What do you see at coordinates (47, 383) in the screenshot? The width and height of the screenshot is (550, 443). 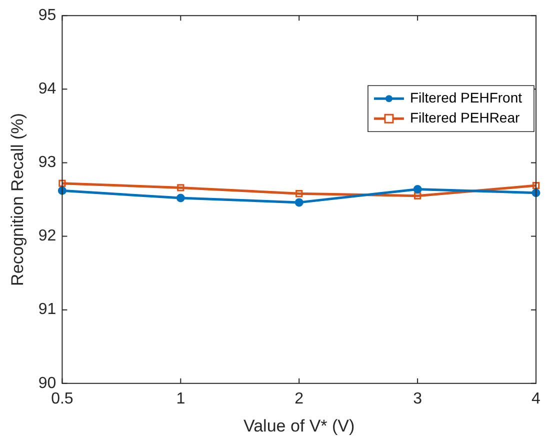 I see `y-tick-label: 90` at bounding box center [47, 383].